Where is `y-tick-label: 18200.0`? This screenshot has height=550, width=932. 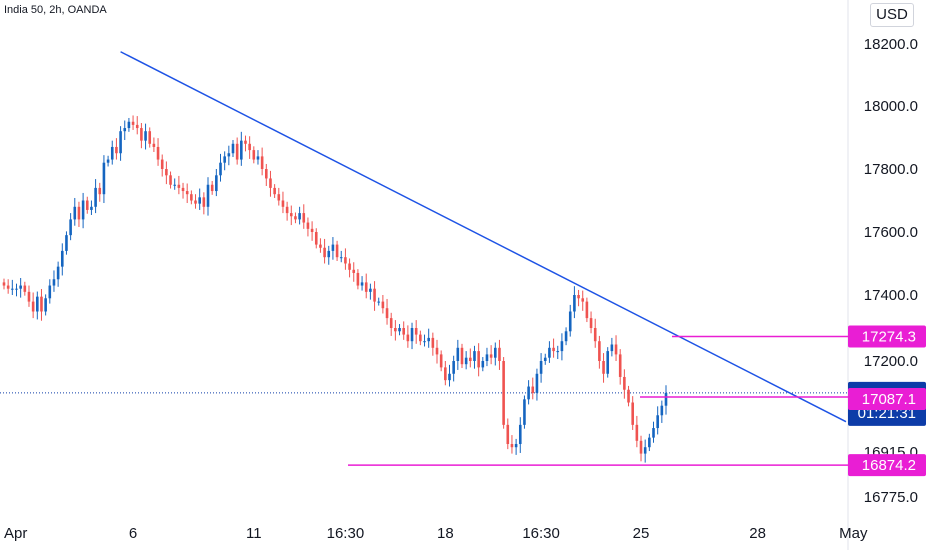 y-tick-label: 18200.0 is located at coordinates (891, 44).